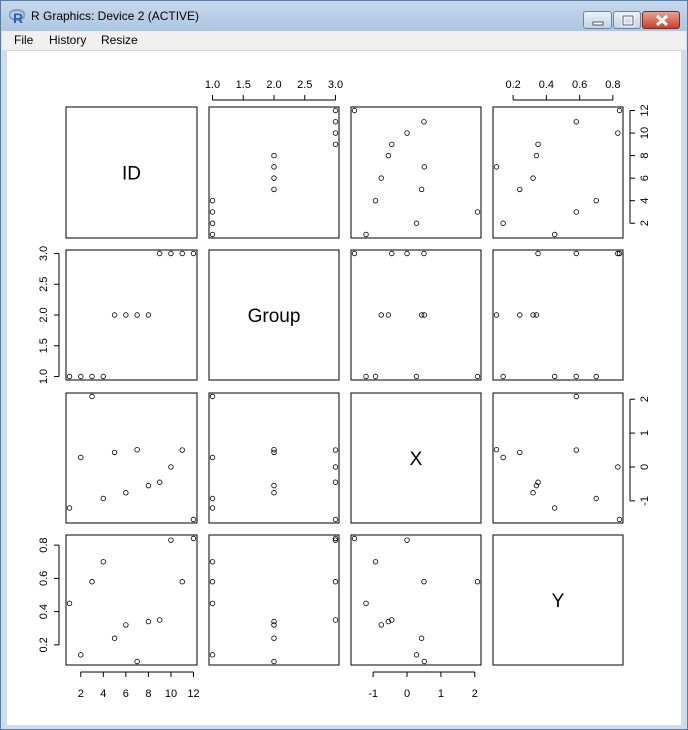 The image size is (688, 730). Describe the element at coordinates (645, 201) in the screenshot. I see `tick-label-id-4-vertical: 4` at that location.